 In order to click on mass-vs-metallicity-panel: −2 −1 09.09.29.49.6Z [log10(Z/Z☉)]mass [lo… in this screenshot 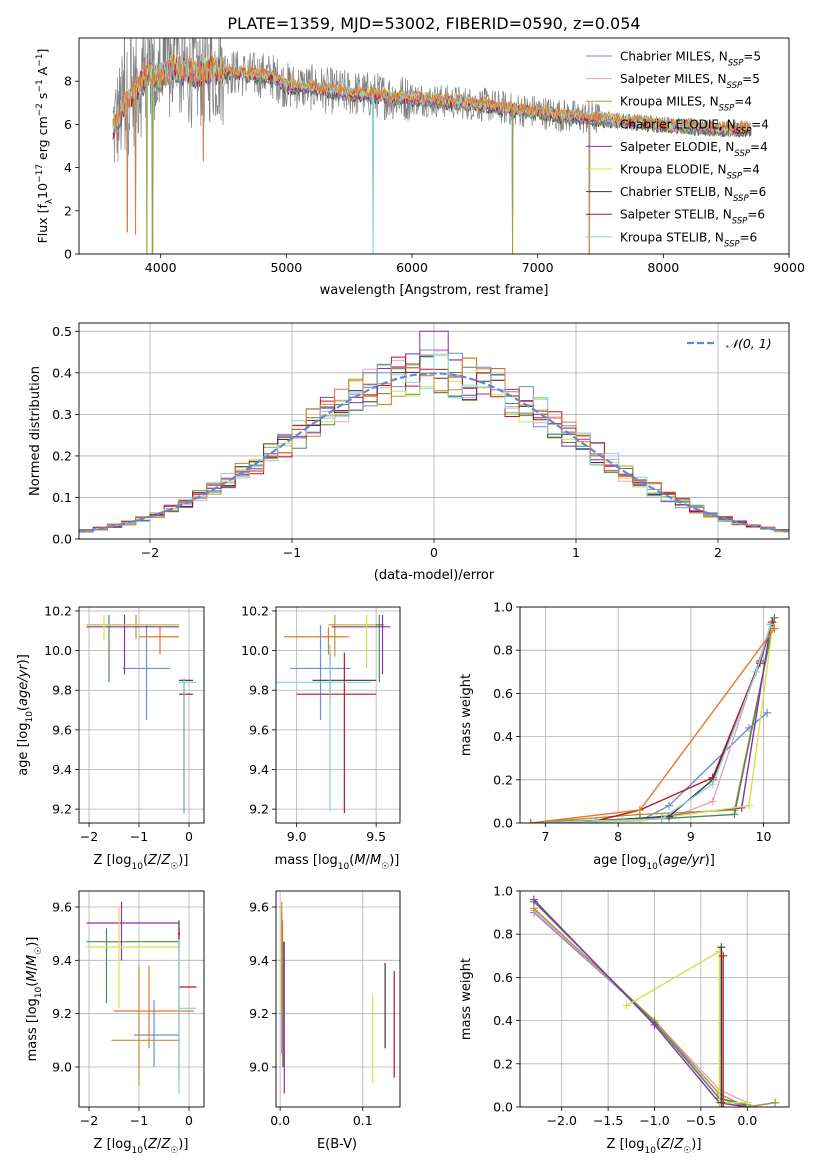, I will do `click(115, 1023)`.